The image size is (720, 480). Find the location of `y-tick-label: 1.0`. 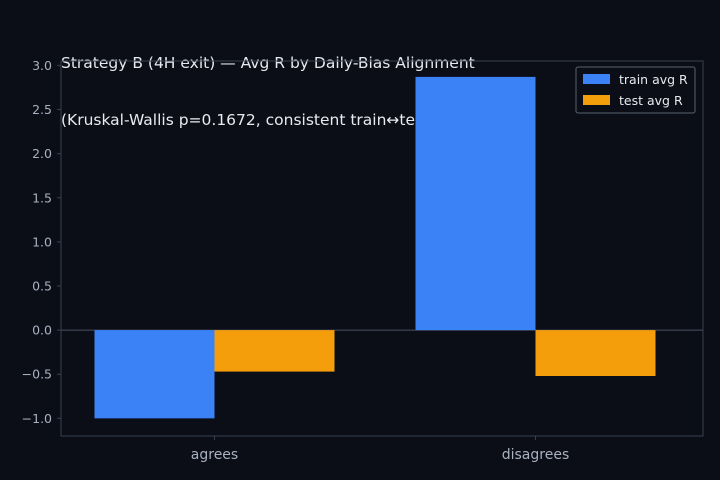

y-tick-label: 1.0 is located at coordinates (42, 241).